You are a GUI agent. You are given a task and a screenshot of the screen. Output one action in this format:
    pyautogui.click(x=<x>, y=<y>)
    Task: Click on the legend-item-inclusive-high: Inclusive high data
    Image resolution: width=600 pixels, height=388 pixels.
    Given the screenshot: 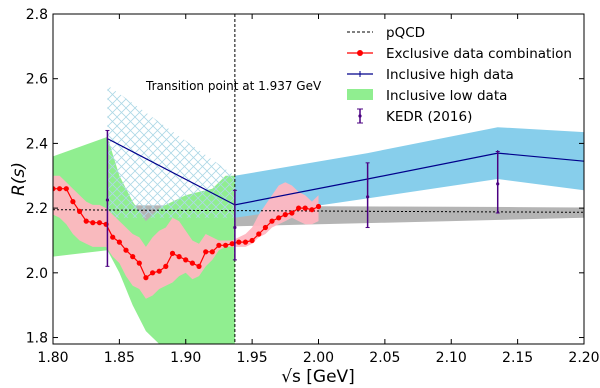 What is the action you would take?
    pyautogui.click(x=430, y=75)
    